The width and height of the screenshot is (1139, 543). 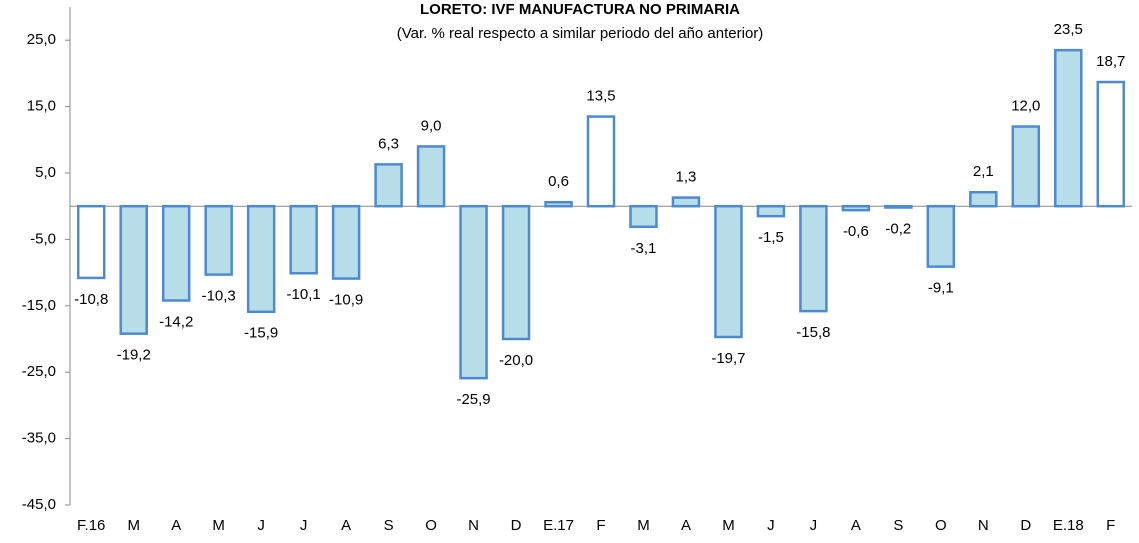 I want to click on value-label: 2,1, so click(x=983, y=171).